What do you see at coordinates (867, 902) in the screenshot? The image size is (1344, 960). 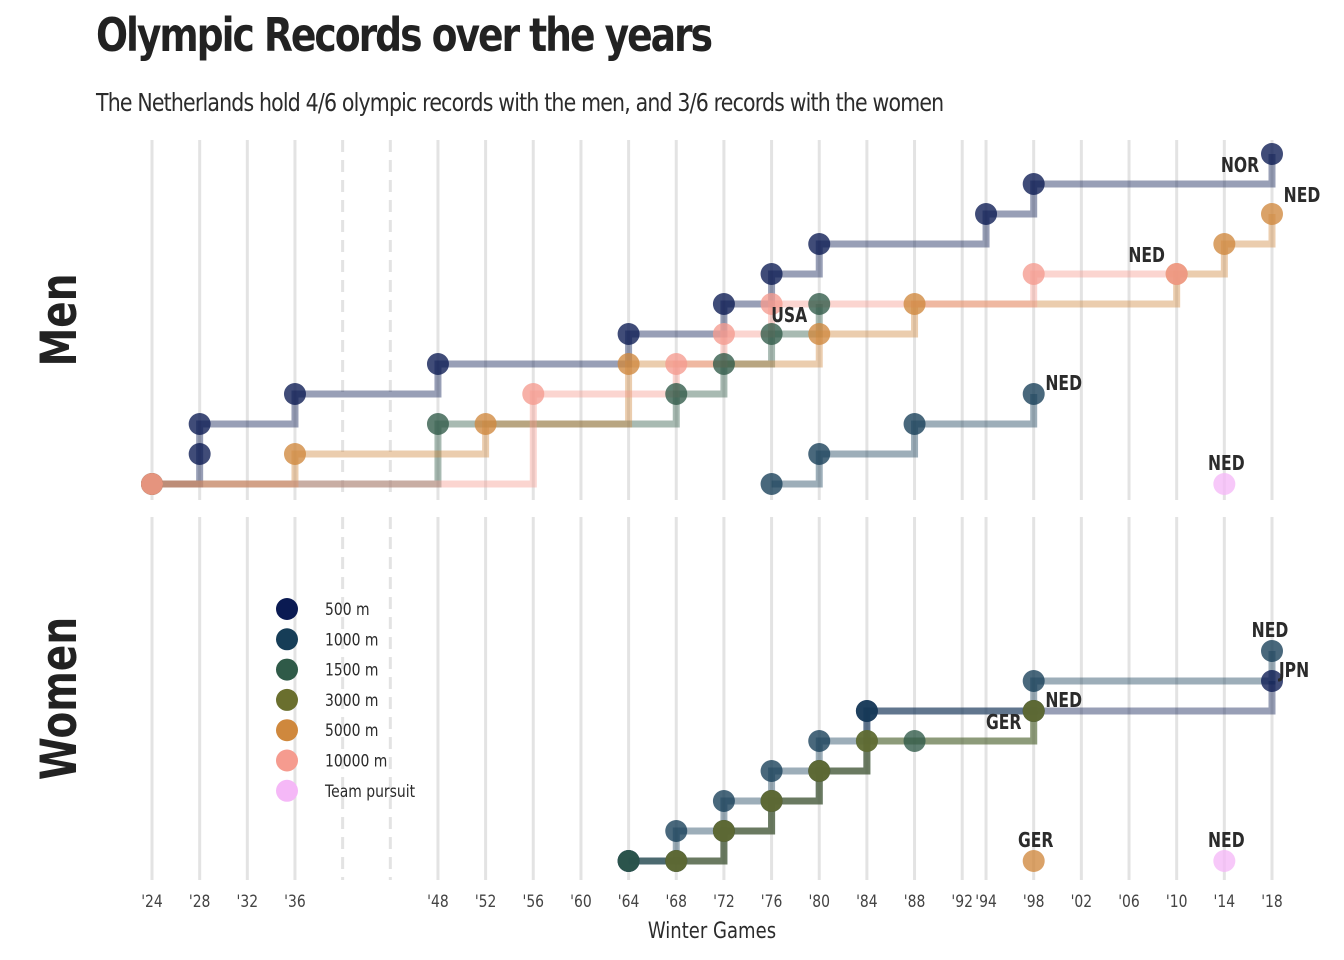 I see `x-tick-label: '84` at bounding box center [867, 902].